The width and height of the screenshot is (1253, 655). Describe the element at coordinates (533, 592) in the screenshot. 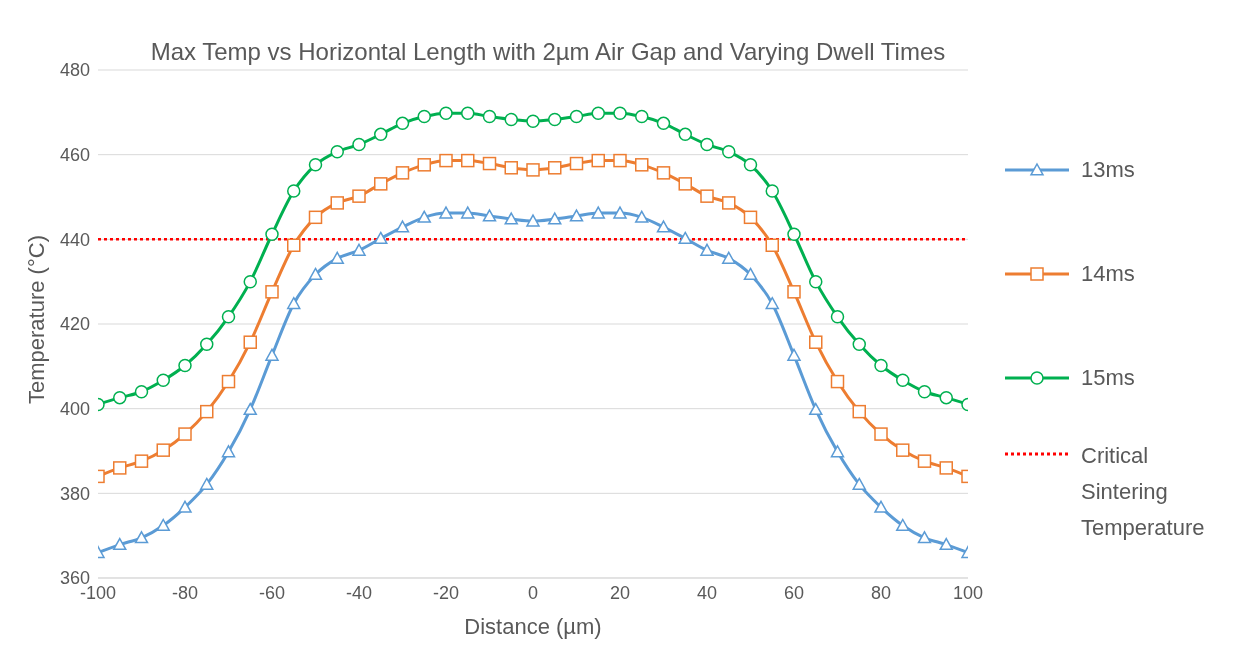

I see `x-tick-label: 0` at that location.